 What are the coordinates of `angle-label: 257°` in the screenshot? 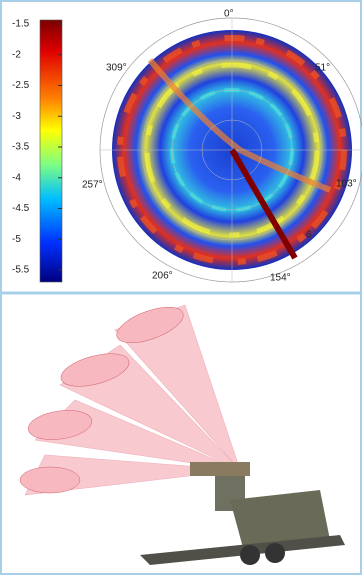 It's located at (92, 185).